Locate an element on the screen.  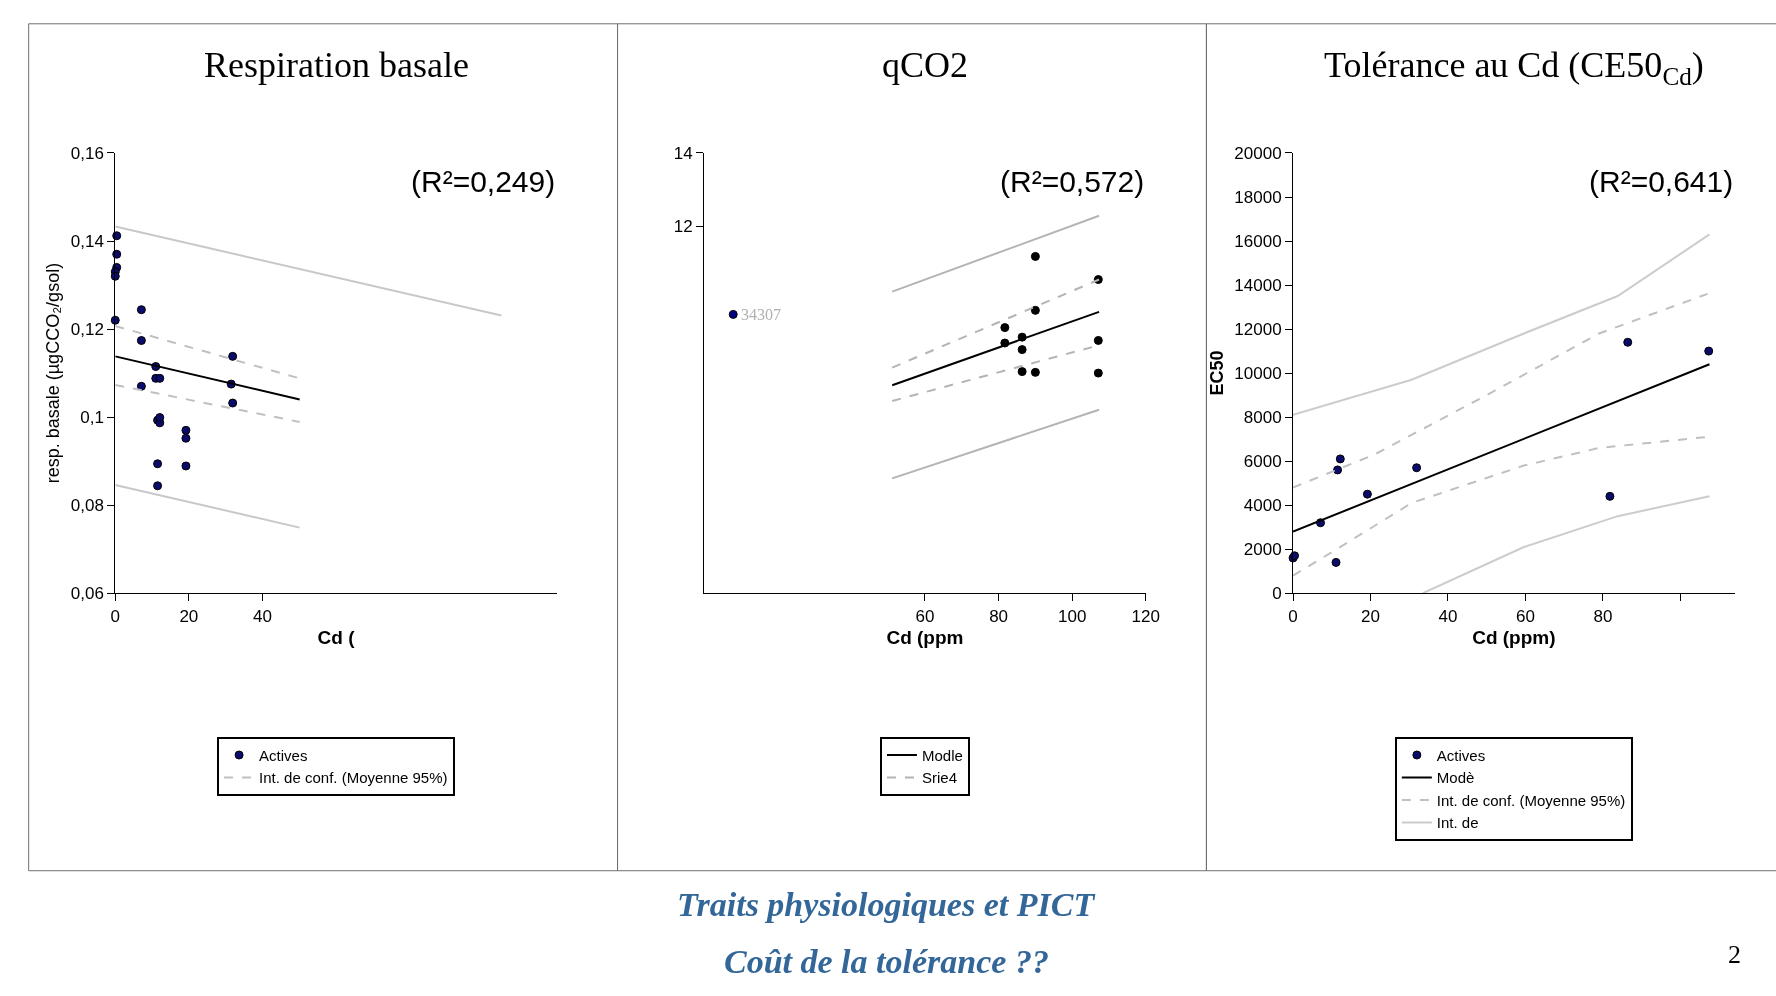
y-tick-label: 2000 is located at coordinates (1262, 550).